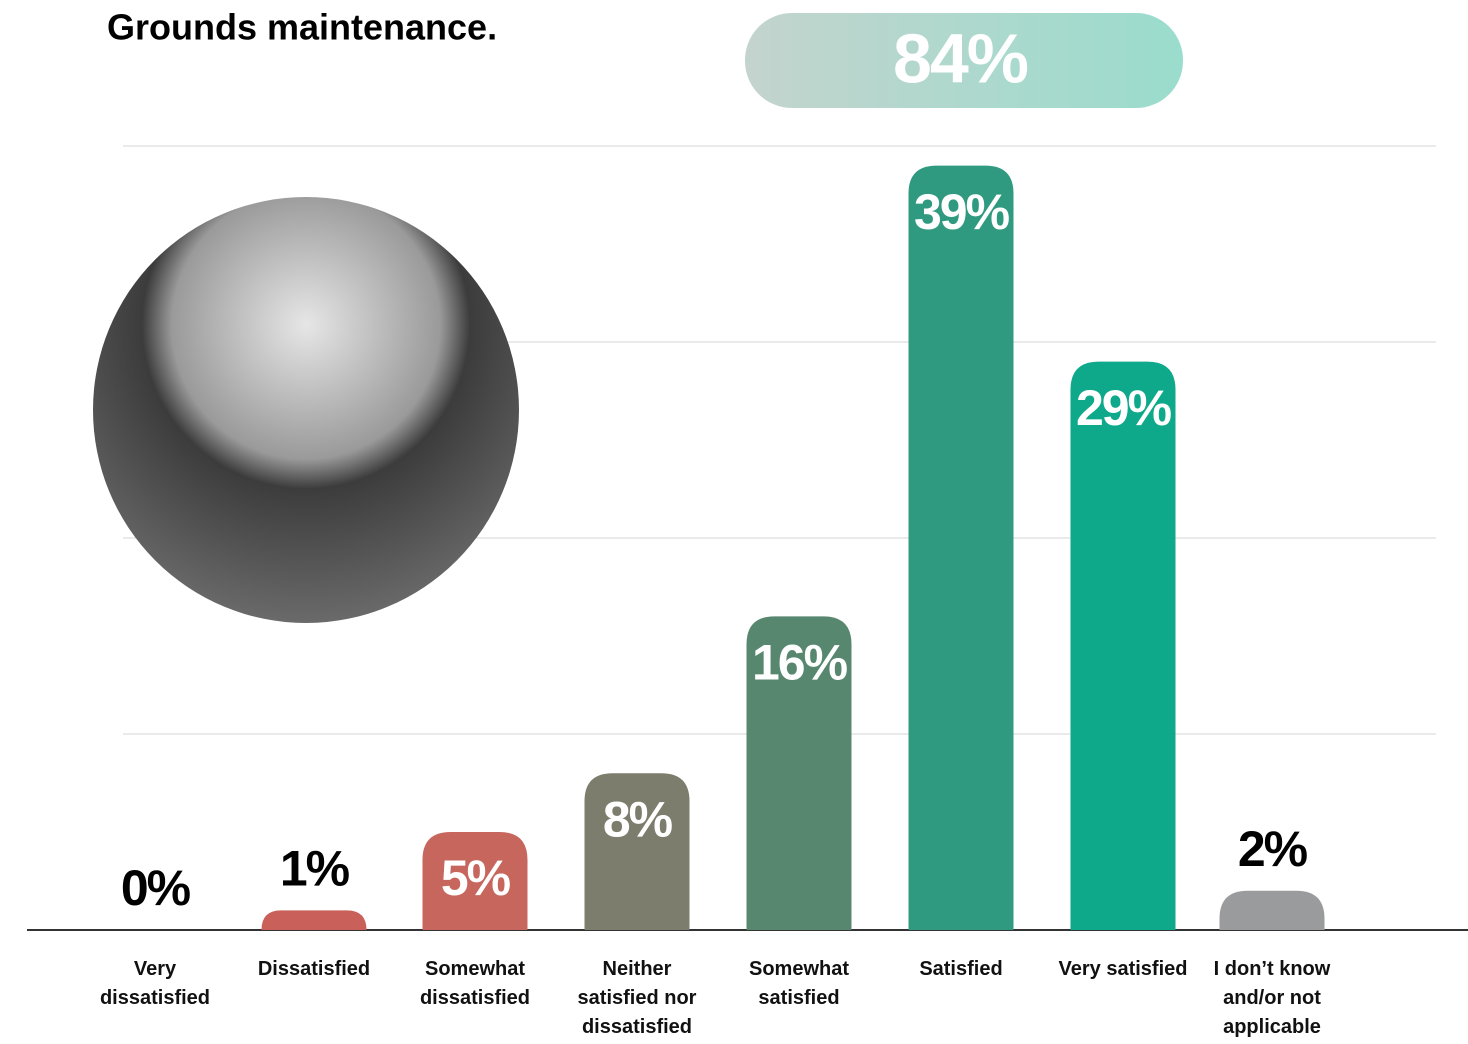  I want to click on x-tick-label: Satisfied, so click(961, 969).